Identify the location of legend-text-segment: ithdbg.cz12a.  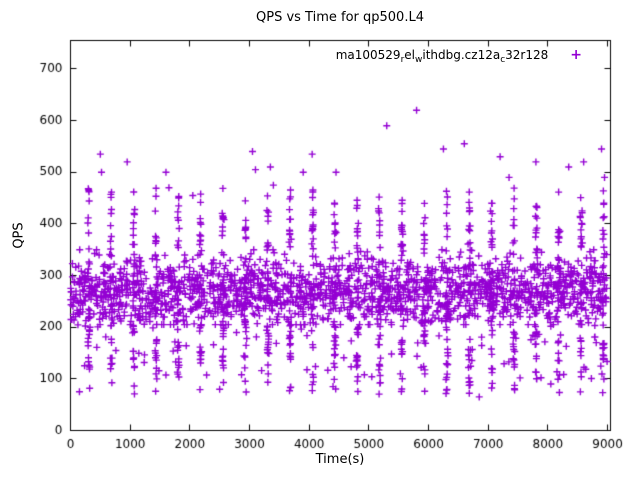
(461, 55).